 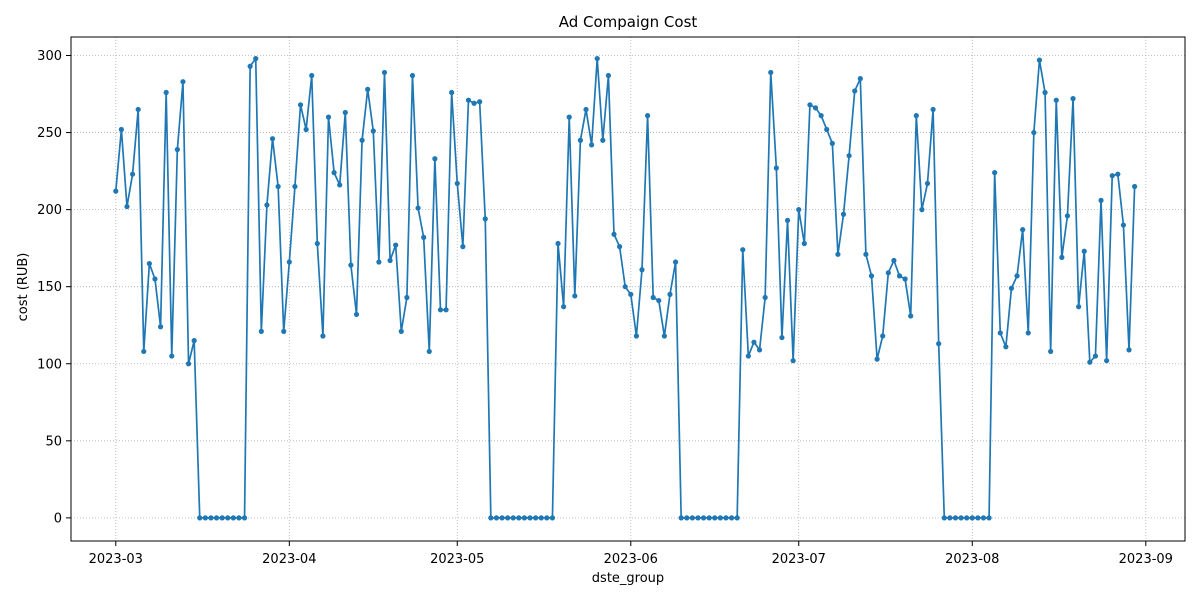 What do you see at coordinates (23, 287) in the screenshot?
I see `y-axis-label: cost (RUB)` at bounding box center [23, 287].